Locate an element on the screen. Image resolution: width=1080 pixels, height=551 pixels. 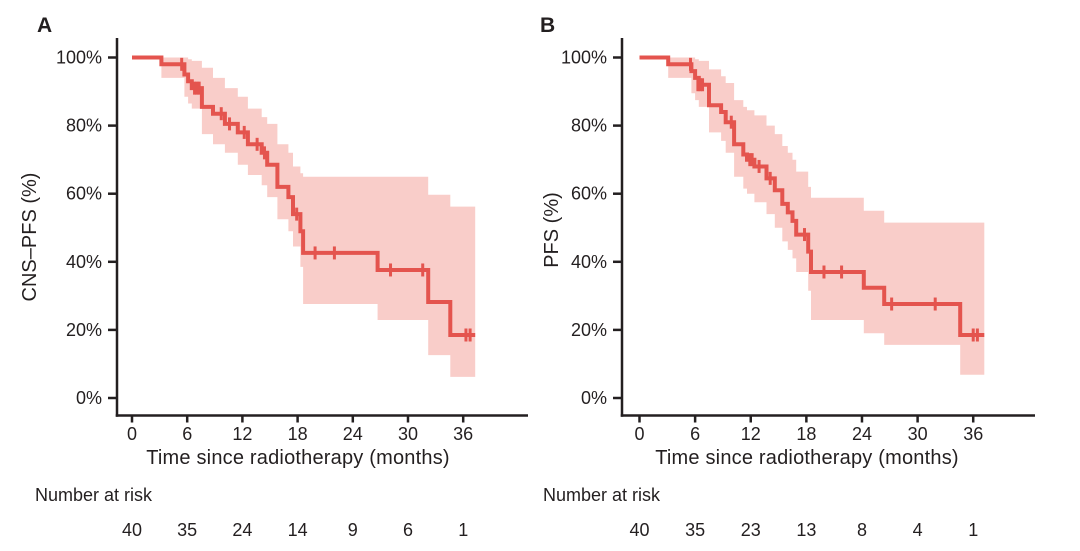
panel-b-label: B is located at coordinates (548, 25).